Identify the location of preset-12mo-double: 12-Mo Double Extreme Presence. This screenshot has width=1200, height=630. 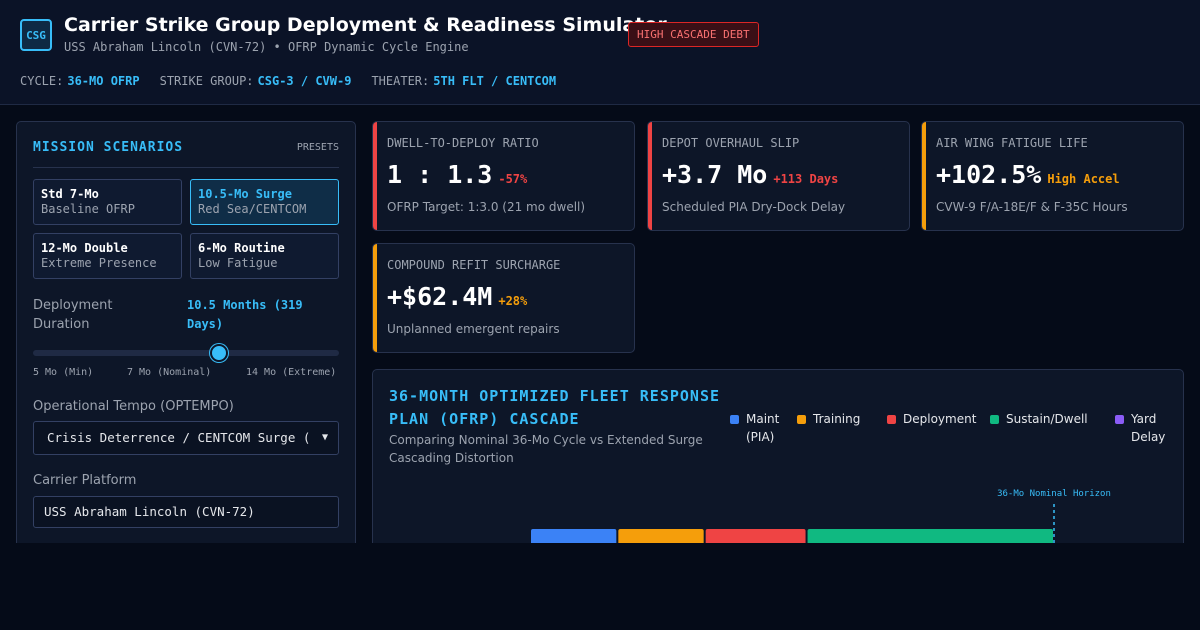
(107, 256).